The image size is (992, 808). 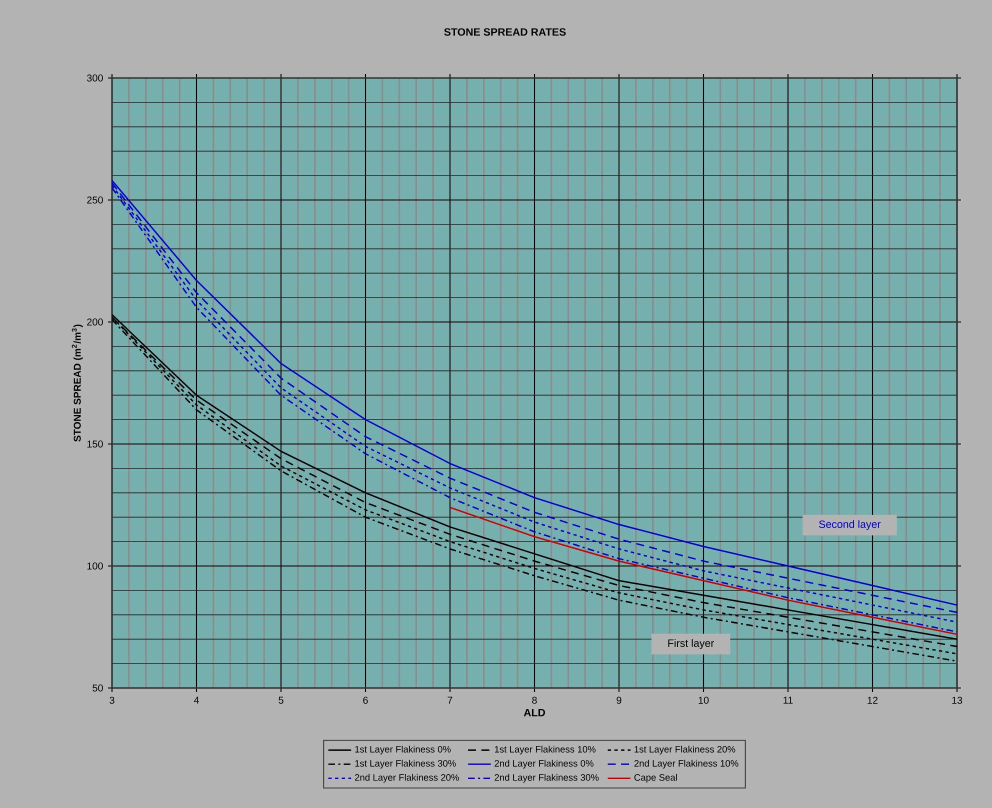 What do you see at coordinates (686, 764) in the screenshot?
I see `legend-label: 2nd Layer Flakiness 10%` at bounding box center [686, 764].